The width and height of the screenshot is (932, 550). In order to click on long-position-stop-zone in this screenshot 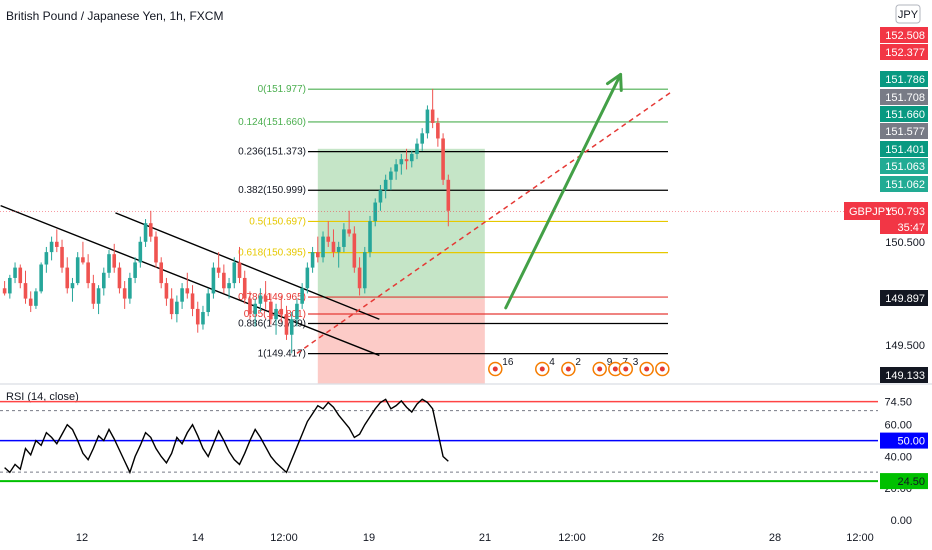, I will do `click(401, 341)`.